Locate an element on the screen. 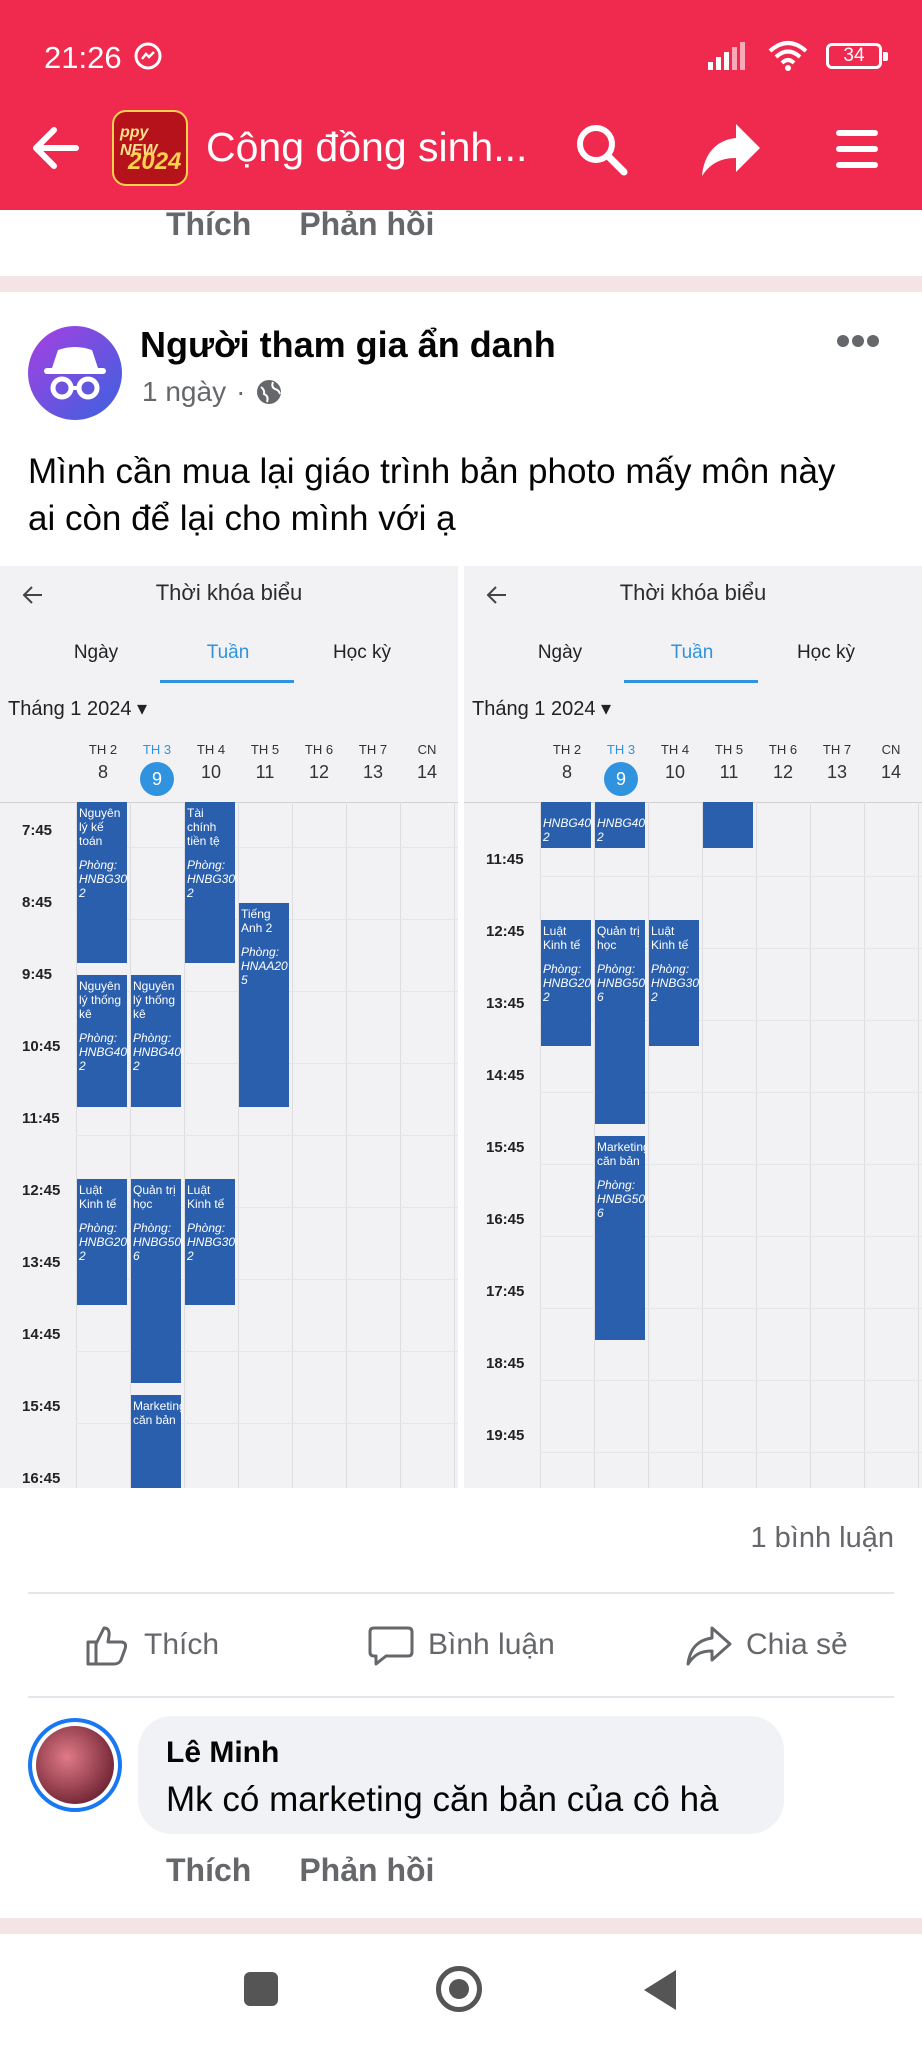 The width and height of the screenshot is (922, 2048). anonymous-avatar is located at coordinates (75, 373).